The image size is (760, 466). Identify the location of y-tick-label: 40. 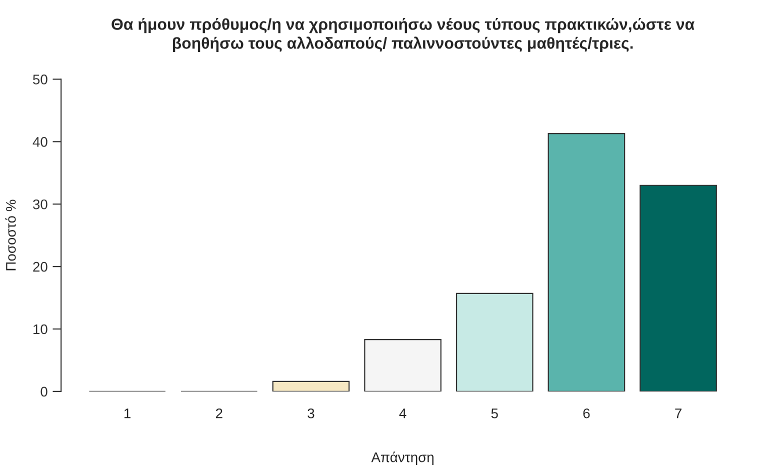
(40, 142).